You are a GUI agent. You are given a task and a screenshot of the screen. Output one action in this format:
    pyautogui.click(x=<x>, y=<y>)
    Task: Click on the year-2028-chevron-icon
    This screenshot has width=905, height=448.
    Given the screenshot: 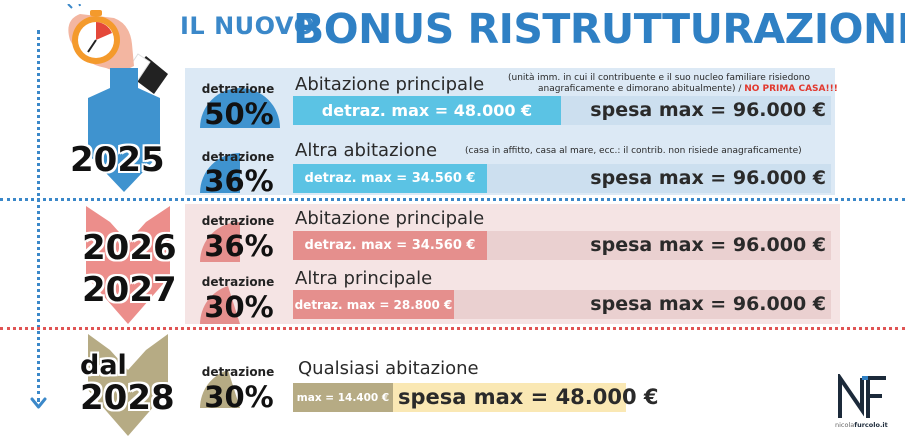 What is the action you would take?
    pyautogui.click(x=128, y=385)
    